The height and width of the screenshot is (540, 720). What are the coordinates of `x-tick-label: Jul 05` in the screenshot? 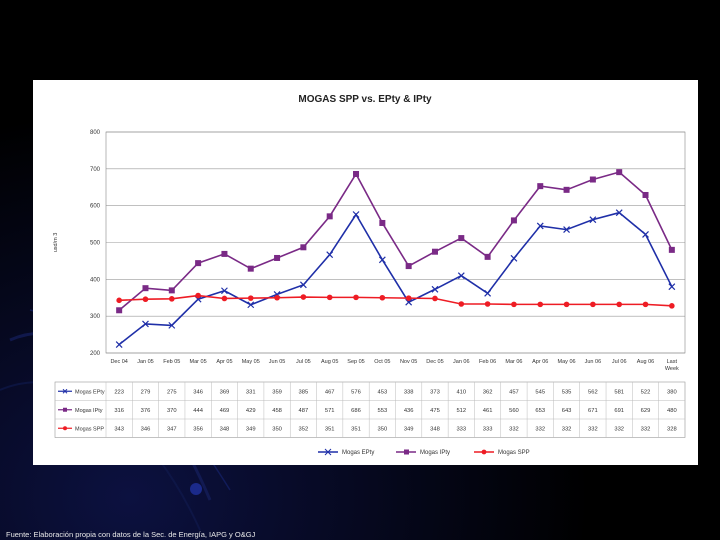 It's located at (303, 362).